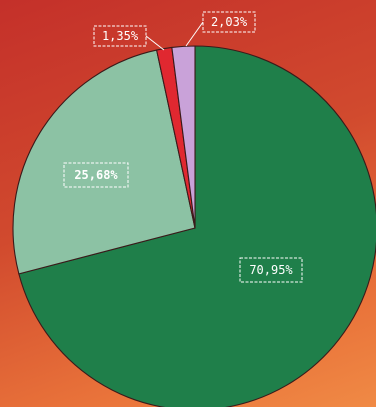 This screenshot has height=407, width=376. Describe the element at coordinates (229, 22) in the screenshot. I see `slice-label-4: 2,03%` at that location.